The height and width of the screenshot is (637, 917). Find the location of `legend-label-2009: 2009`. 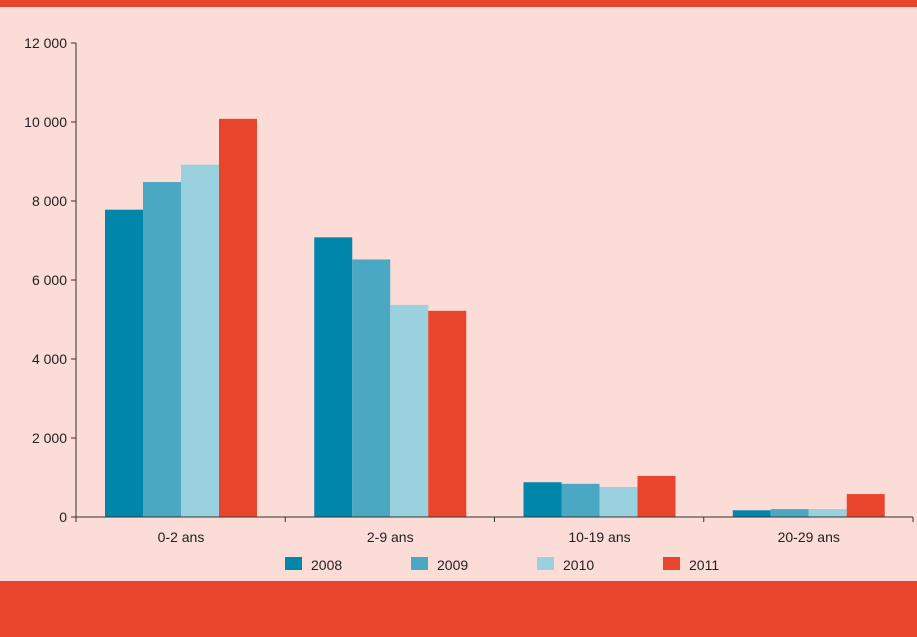

legend-label-2009: 2009 is located at coordinates (452, 565).